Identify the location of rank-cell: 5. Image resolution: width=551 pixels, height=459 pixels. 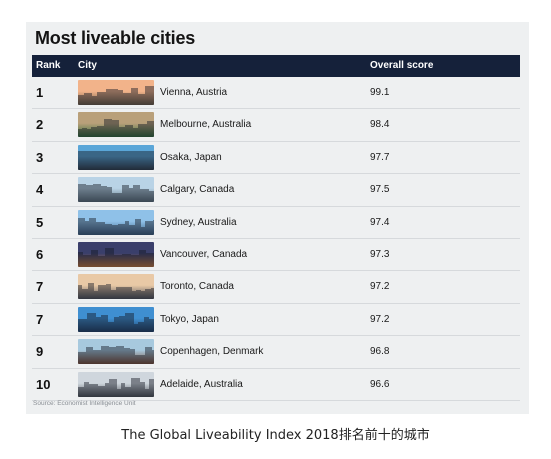
(40, 222).